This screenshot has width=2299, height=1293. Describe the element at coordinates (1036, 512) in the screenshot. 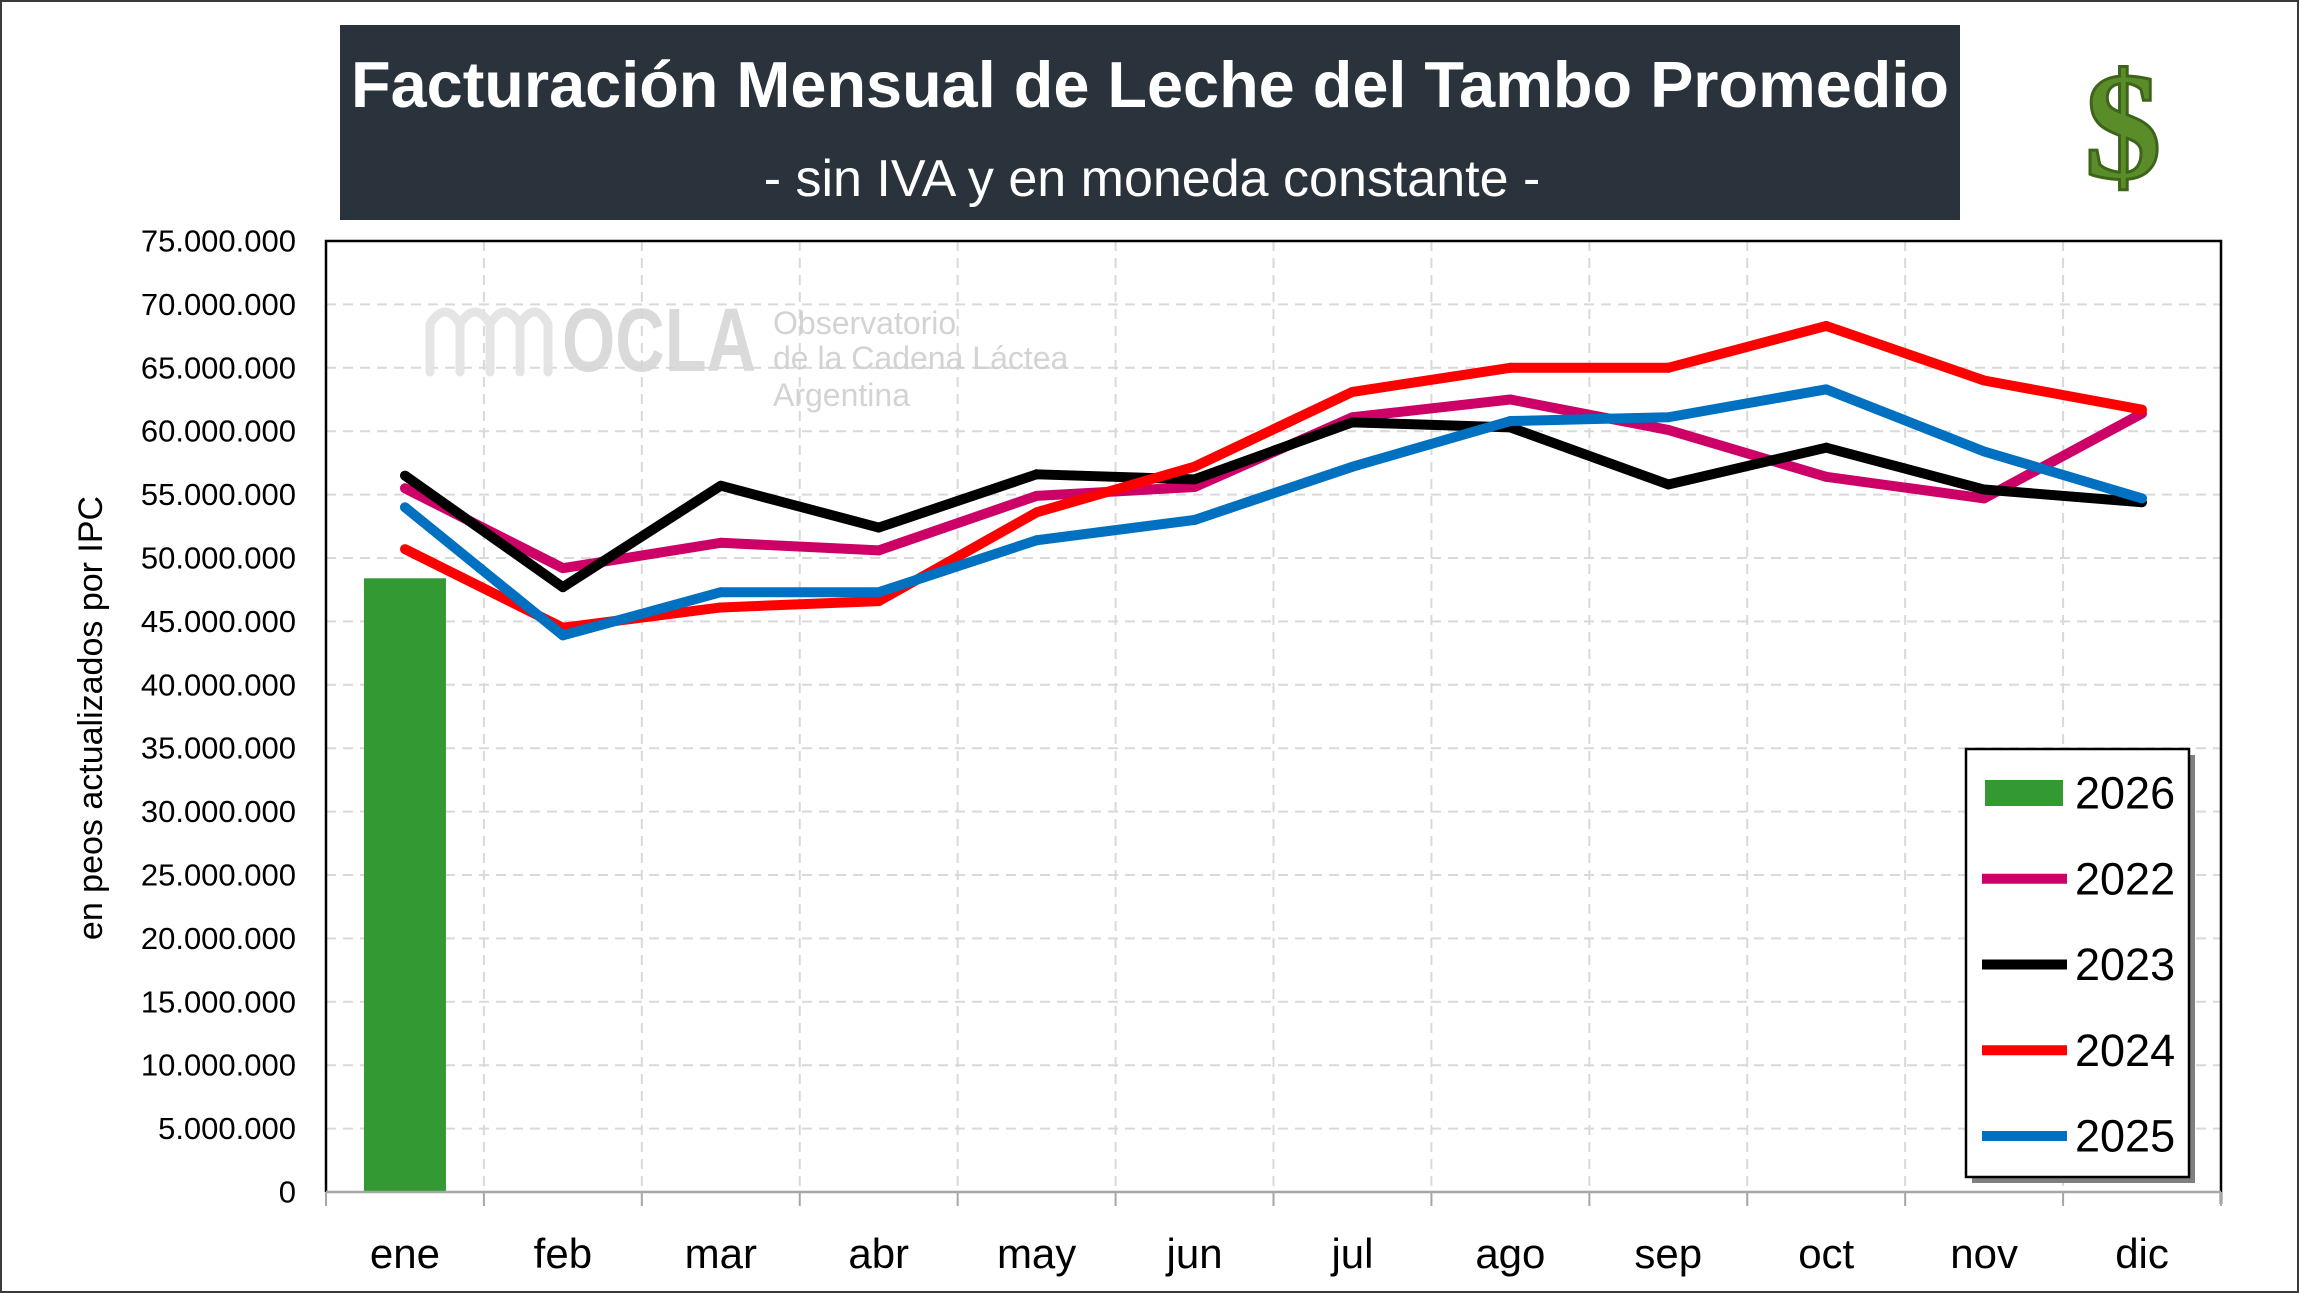

I see `point-2024-may` at that location.